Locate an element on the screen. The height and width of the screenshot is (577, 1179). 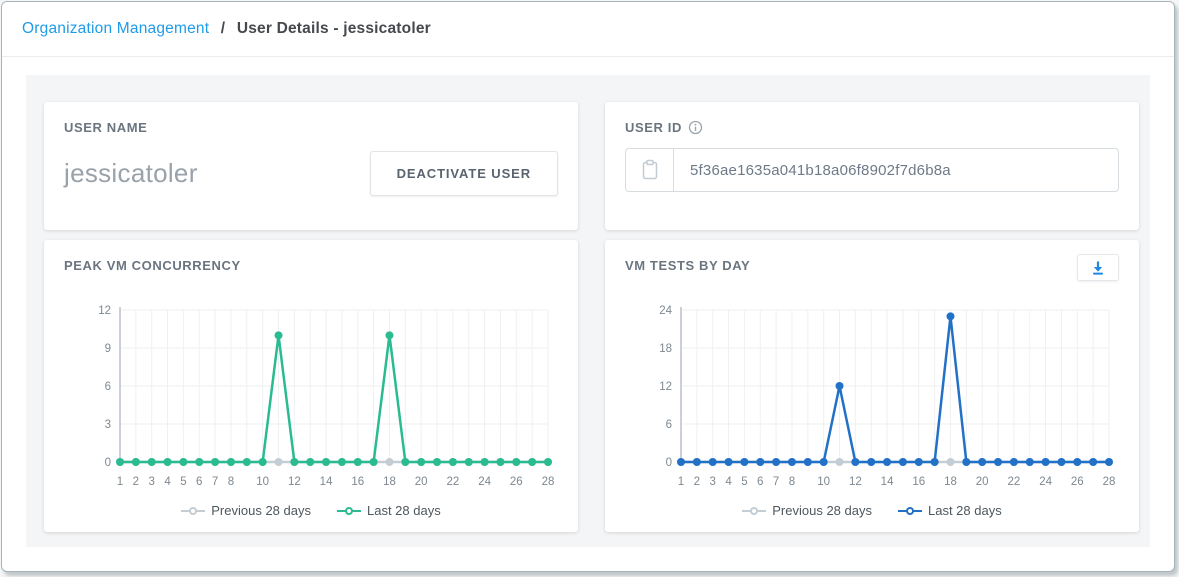
peak-vm-concurrency-chart: 0 3 6 9 12 1 2 3 4 5 6 7 8 10 12 14 16 18 20 22 24 26 28 is located at coordinates (311, 397).